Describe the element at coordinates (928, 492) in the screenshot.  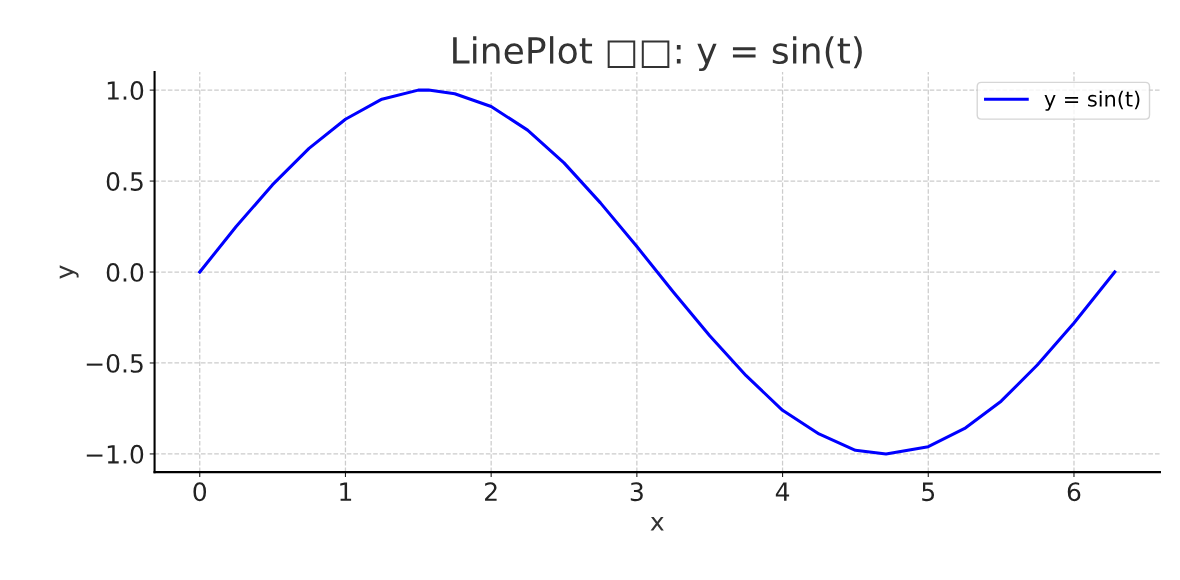
I see `x-tick-label: 5` at that location.